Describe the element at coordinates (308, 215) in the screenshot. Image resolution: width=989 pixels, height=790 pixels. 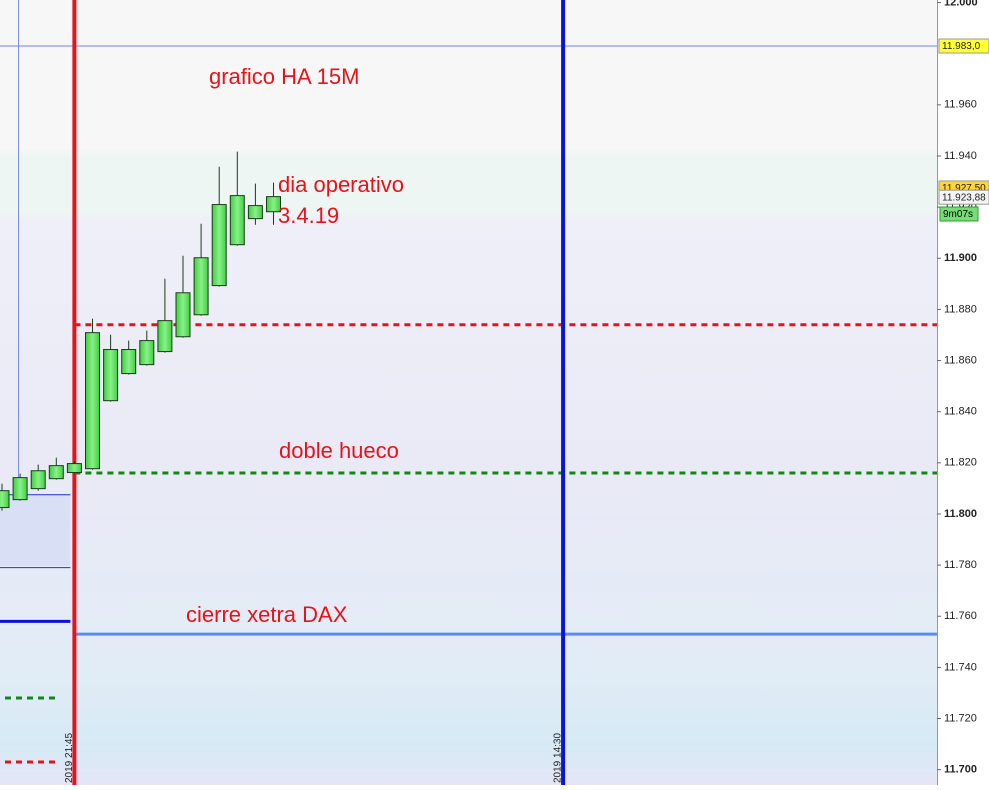
I see `annotation: 3.4.19` at that location.